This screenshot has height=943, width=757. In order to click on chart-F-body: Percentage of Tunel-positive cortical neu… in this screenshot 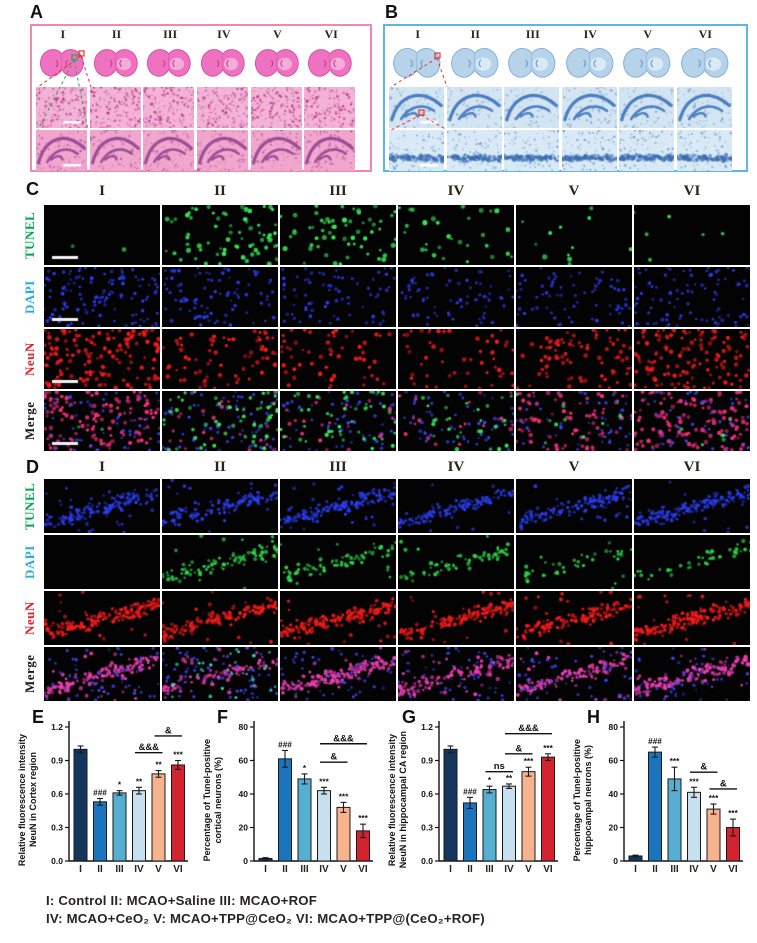, I will do `click(288, 800)`.